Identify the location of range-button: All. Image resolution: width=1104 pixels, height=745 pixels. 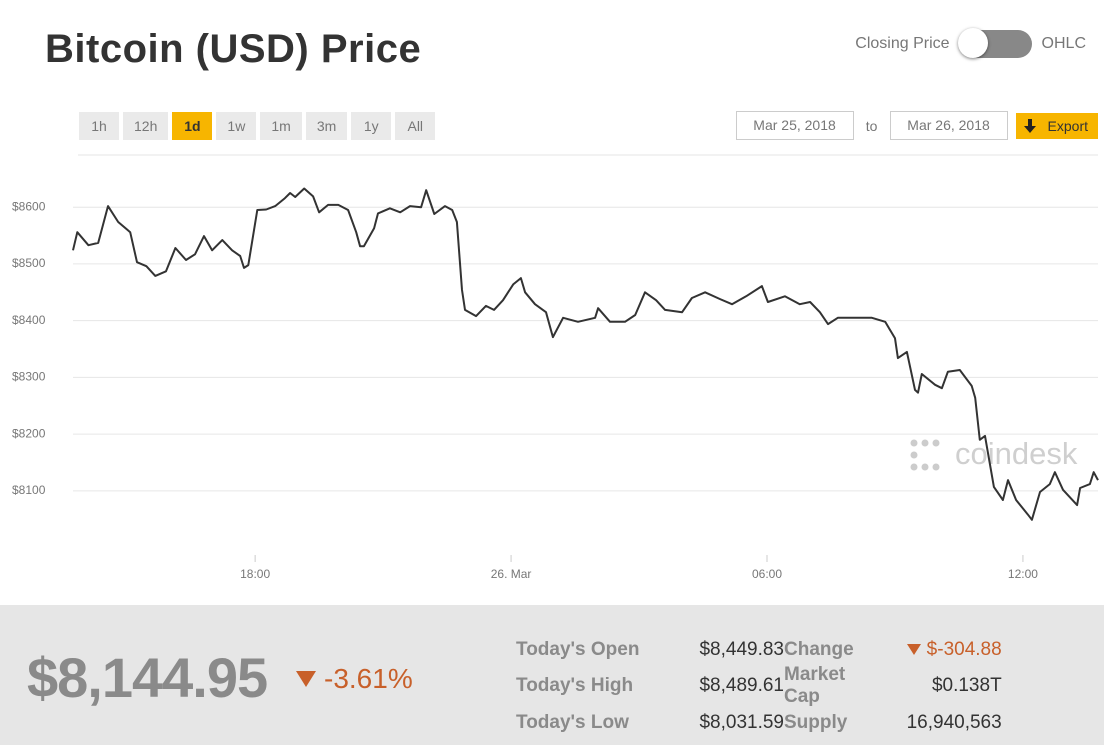
(415, 126).